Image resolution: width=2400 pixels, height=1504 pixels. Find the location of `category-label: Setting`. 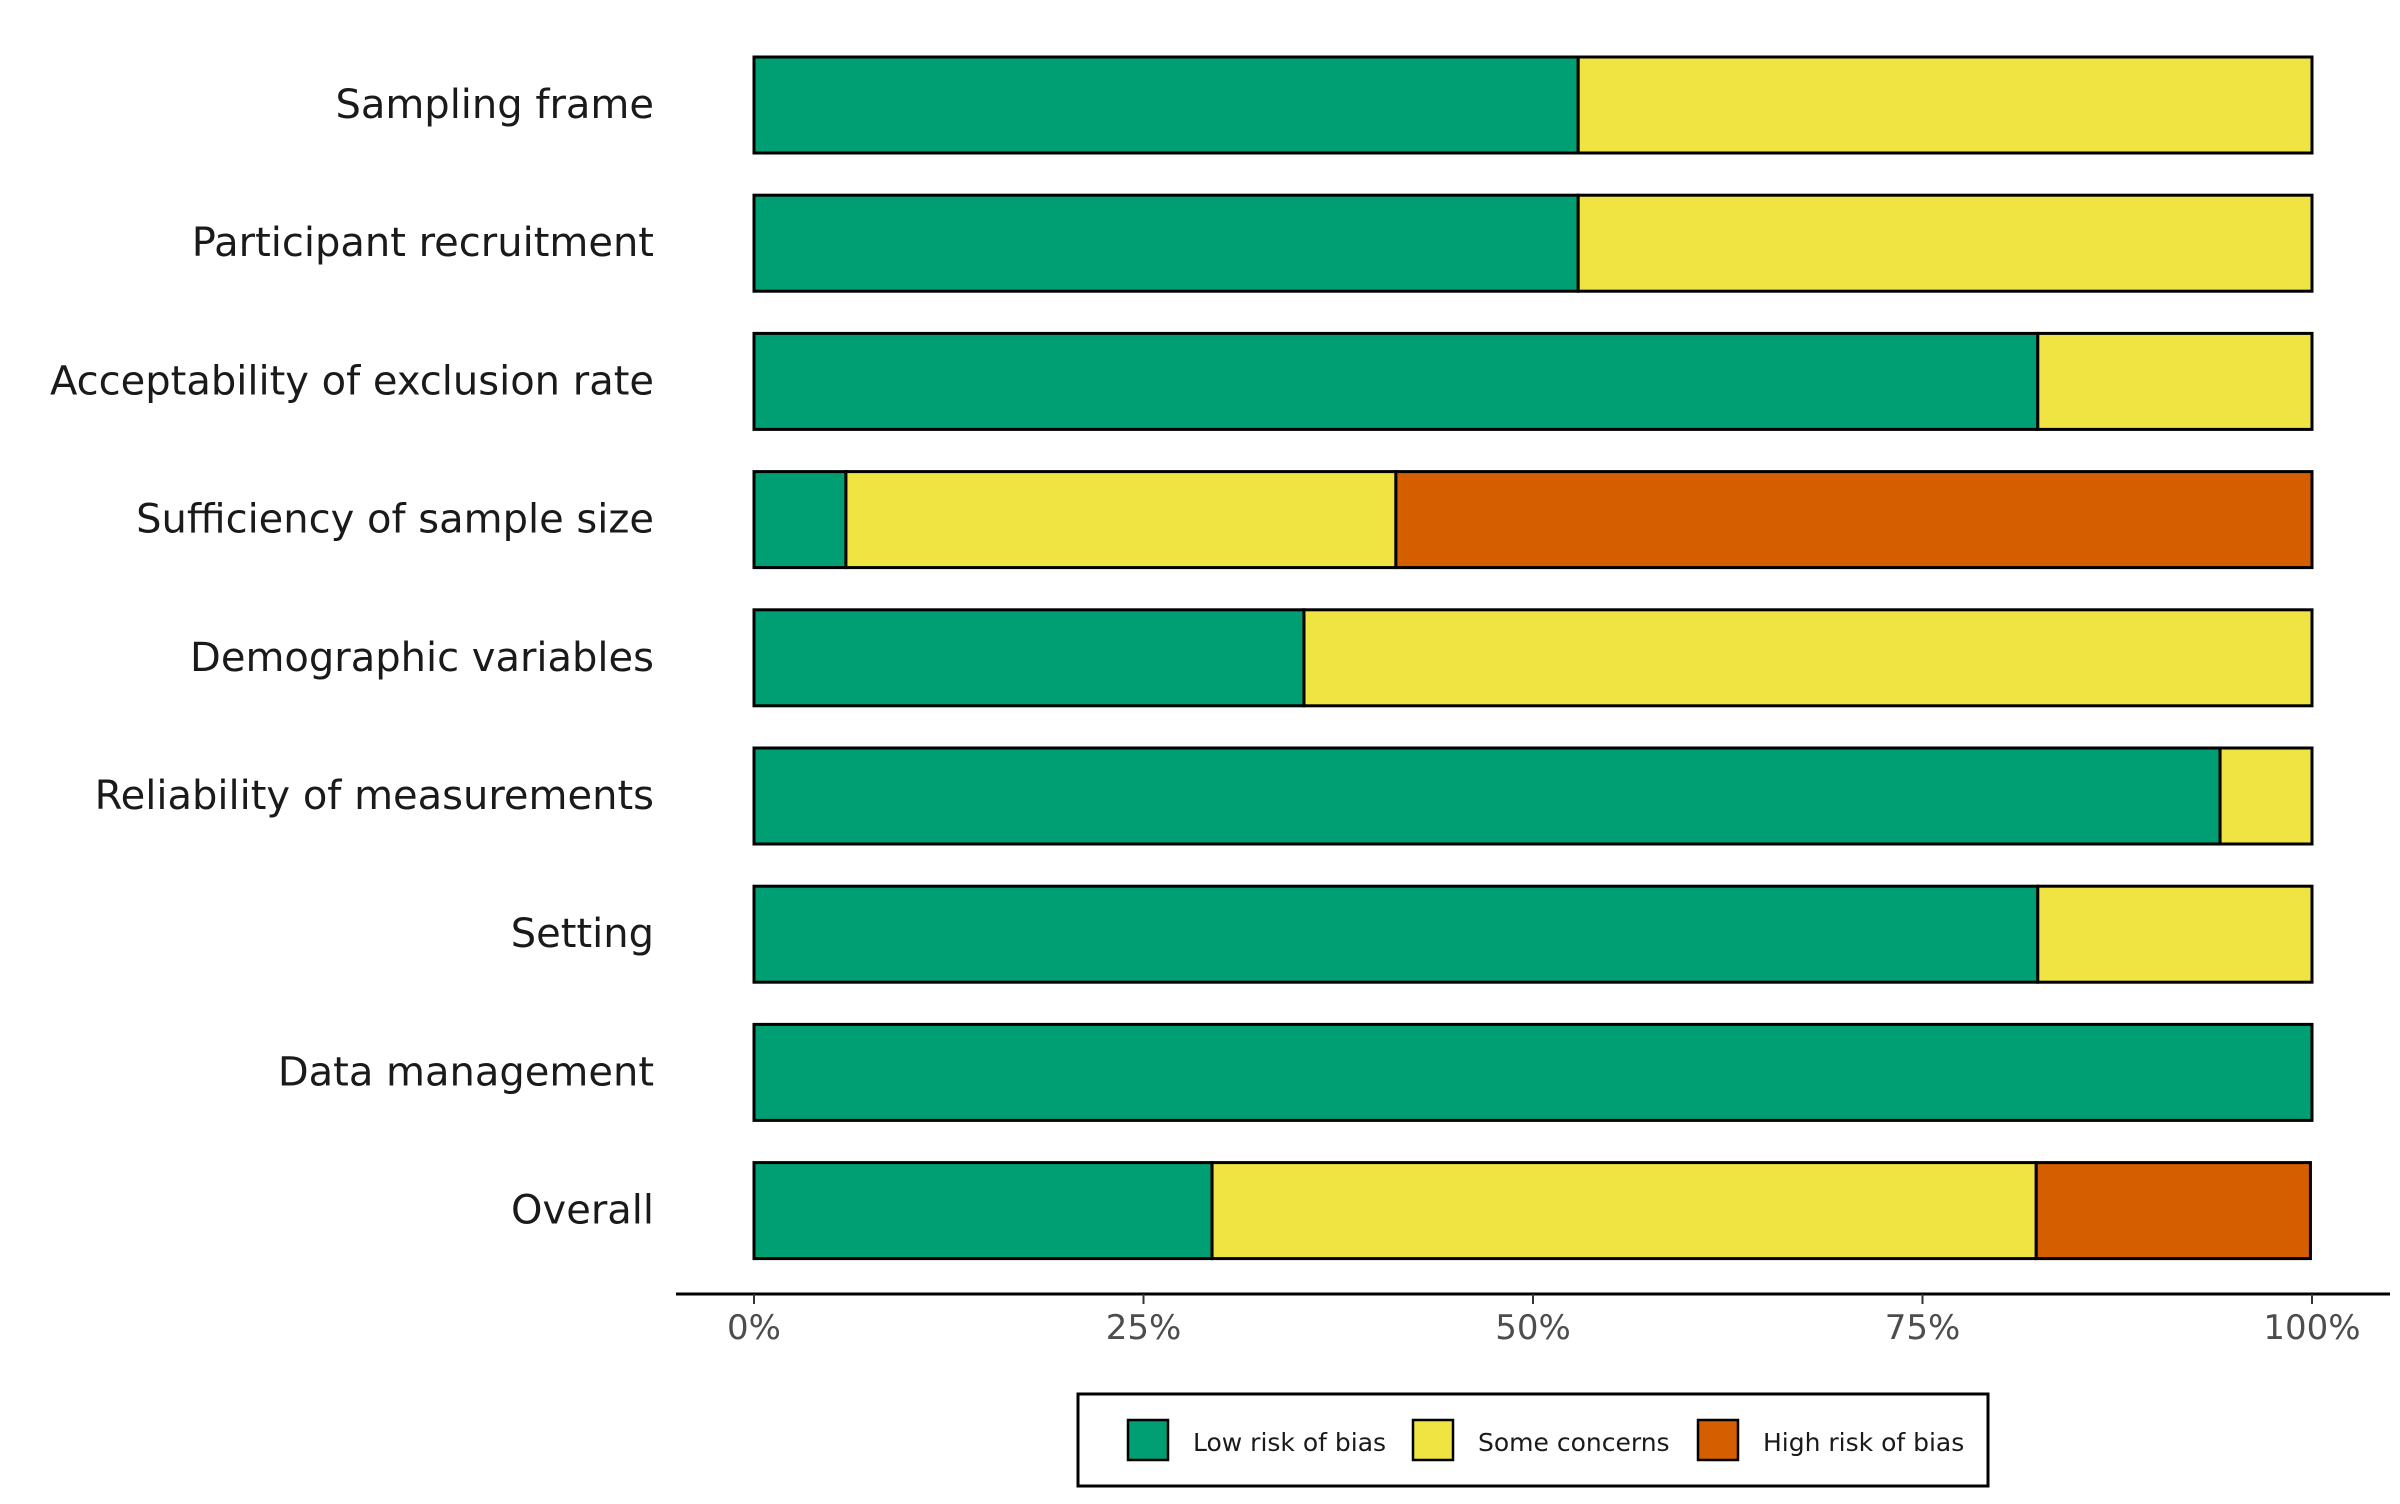

category-label: Setting is located at coordinates (582, 934).